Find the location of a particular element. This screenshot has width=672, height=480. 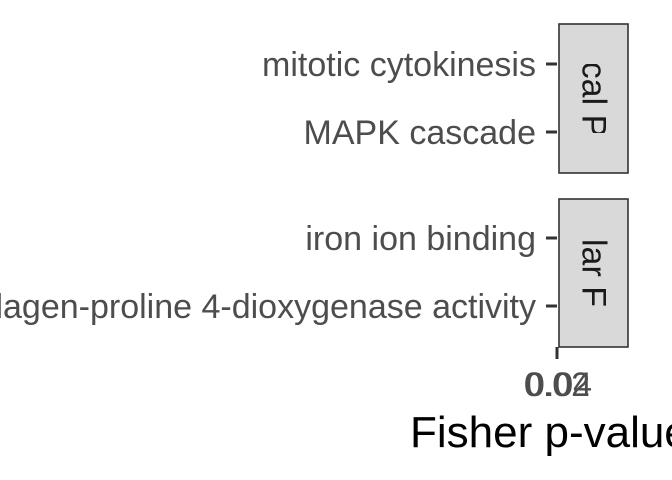

x-tick-label: 0.02 is located at coordinates (557, 385).